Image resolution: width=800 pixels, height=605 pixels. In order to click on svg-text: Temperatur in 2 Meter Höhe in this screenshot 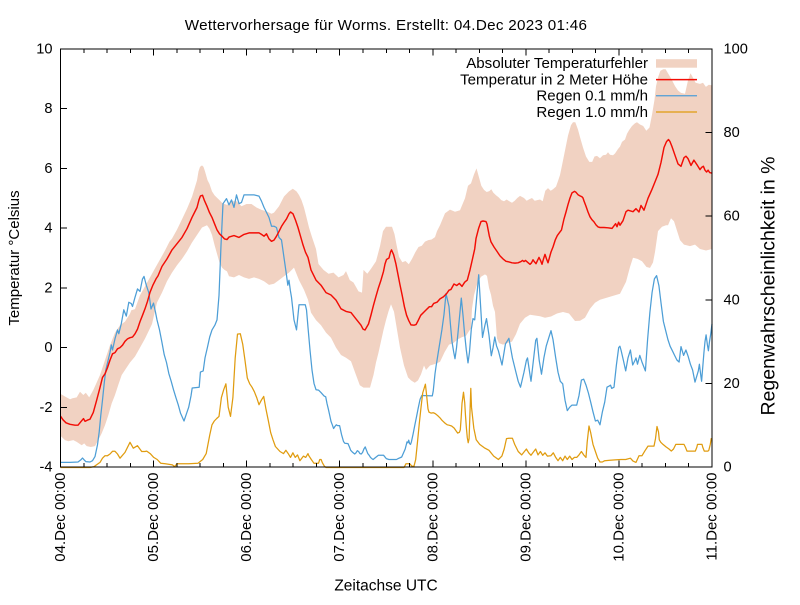, I will do `click(554, 79)`.